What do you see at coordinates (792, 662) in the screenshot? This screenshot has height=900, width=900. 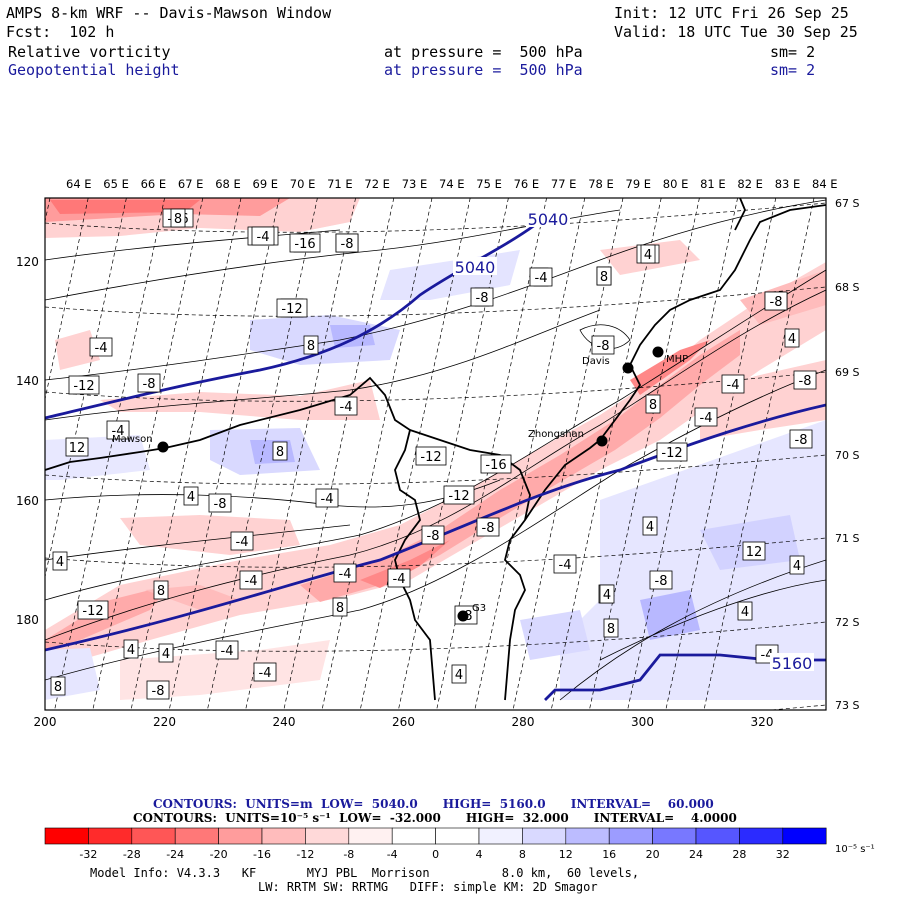 I see `height-label-bg` at bounding box center [792, 662].